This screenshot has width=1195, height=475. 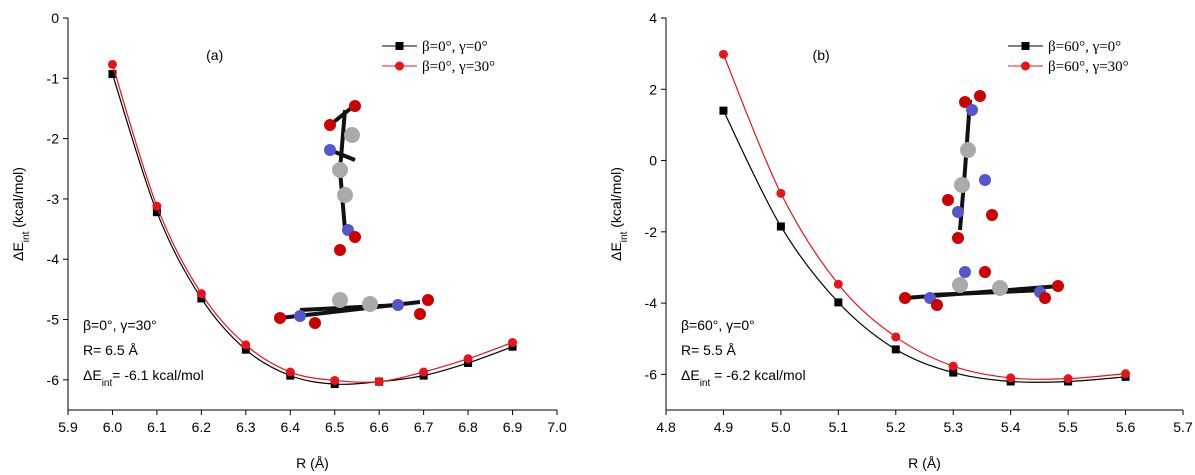 I want to click on x-tick-label: 6.1, so click(x=157, y=427).